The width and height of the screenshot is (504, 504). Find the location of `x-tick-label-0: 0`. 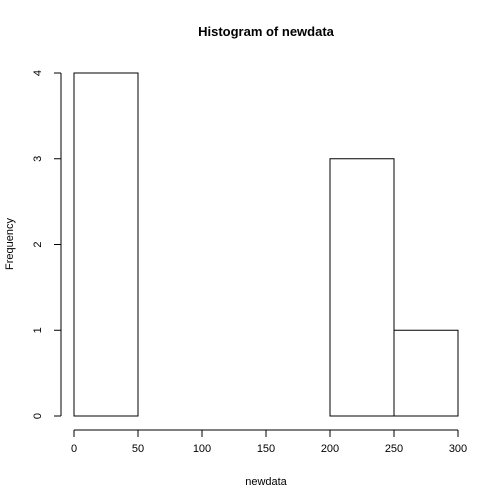

x-tick-label-0: 0 is located at coordinates (74, 449).